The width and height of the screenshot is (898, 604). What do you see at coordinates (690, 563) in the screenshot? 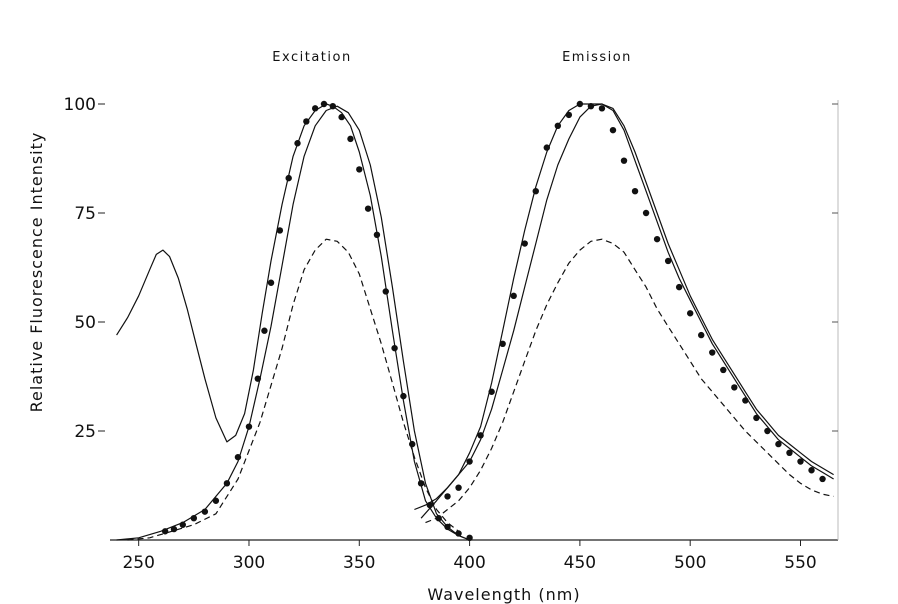
I see `x-tick-label: 500` at bounding box center [690, 563].